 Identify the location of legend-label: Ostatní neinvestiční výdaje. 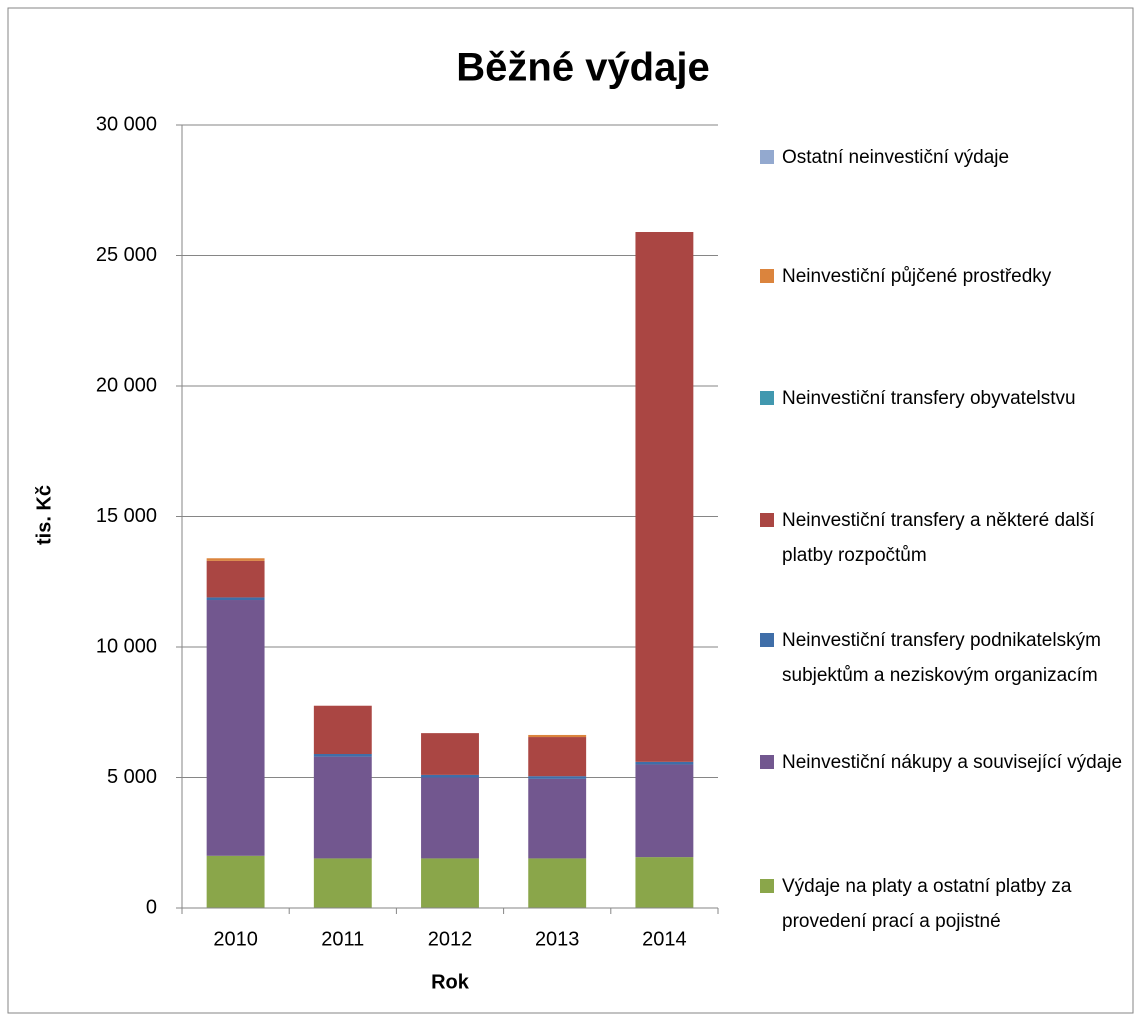
(896, 157).